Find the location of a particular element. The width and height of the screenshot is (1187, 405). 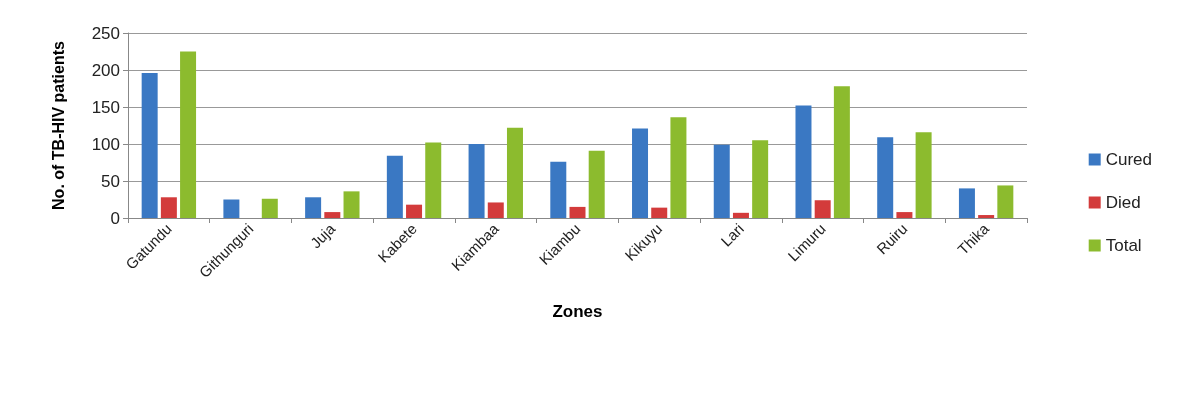

y-tick-label: 200 is located at coordinates (105, 70).